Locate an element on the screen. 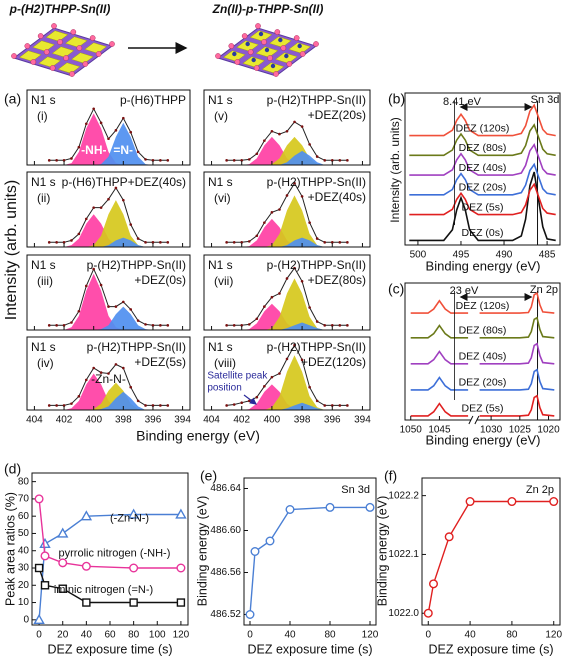 Image resolution: width=567 pixels, height=669 pixels. annotation-arrow is located at coordinates (250, 399).